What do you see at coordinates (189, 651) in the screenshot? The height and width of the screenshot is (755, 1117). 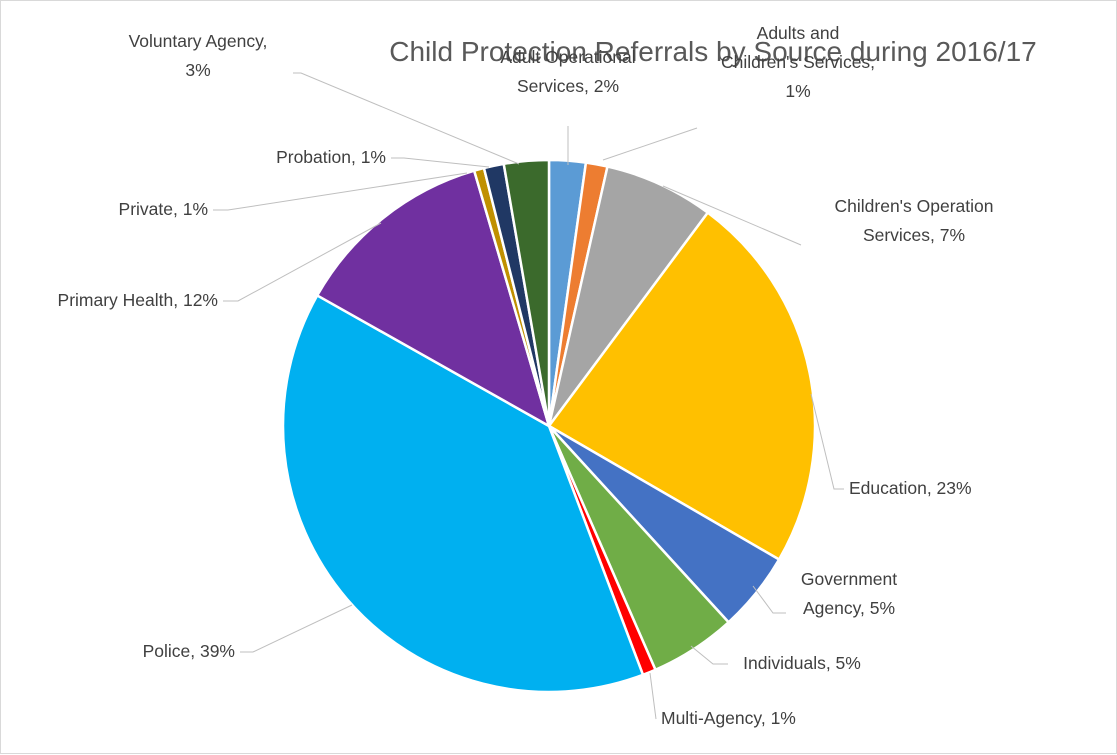 I see `data-label: Police, 39%` at bounding box center [189, 651].